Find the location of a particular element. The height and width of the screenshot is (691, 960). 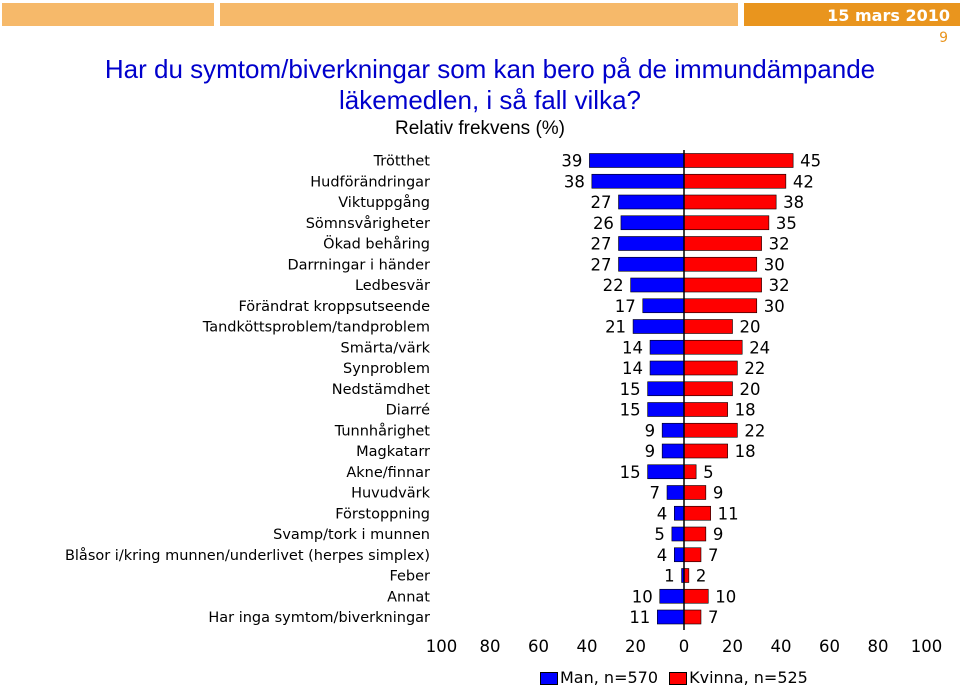

category-label: Tandköttsproblem/tandproblem is located at coordinates (316, 328).